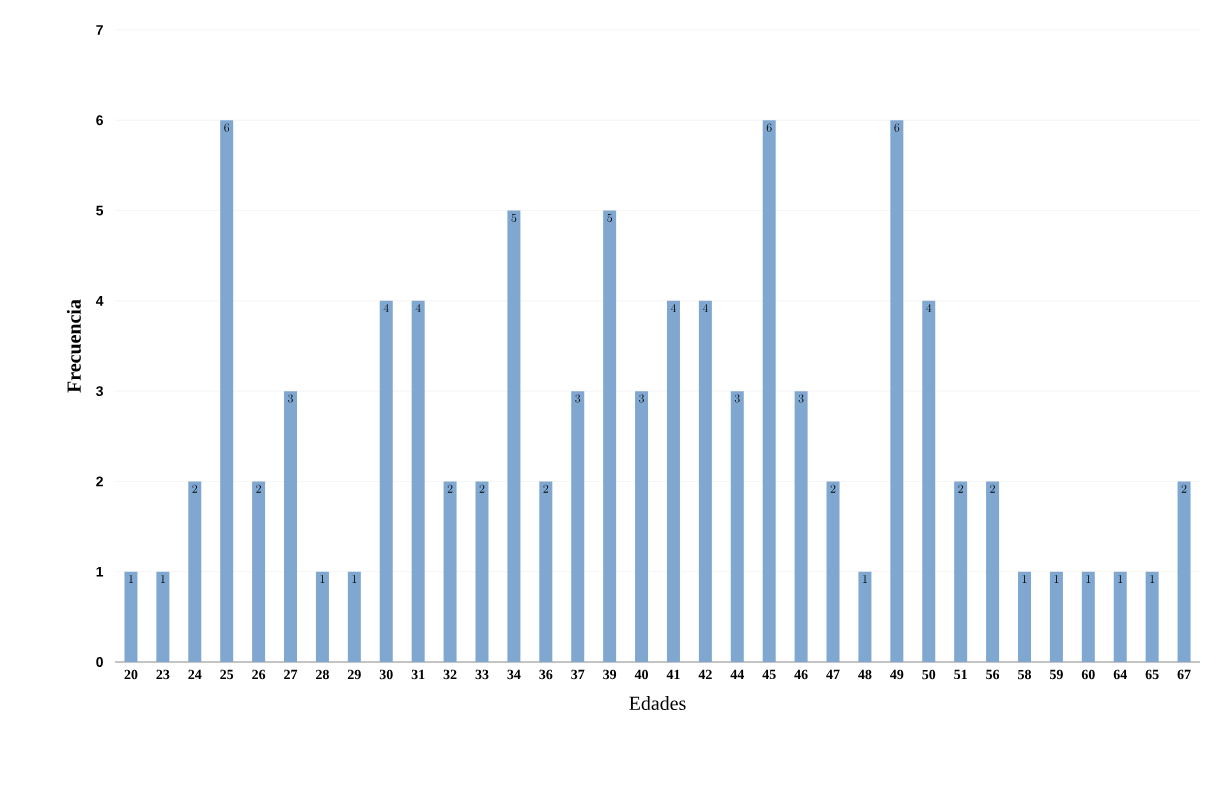  What do you see at coordinates (73, 346) in the screenshot?
I see `y-axis-title: Frecuencia` at bounding box center [73, 346].